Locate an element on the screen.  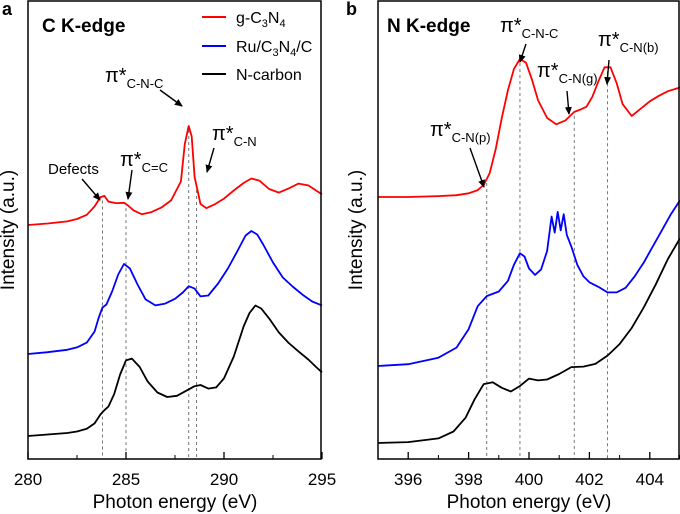
legend-label: g-C3N4 is located at coordinates (261, 20).